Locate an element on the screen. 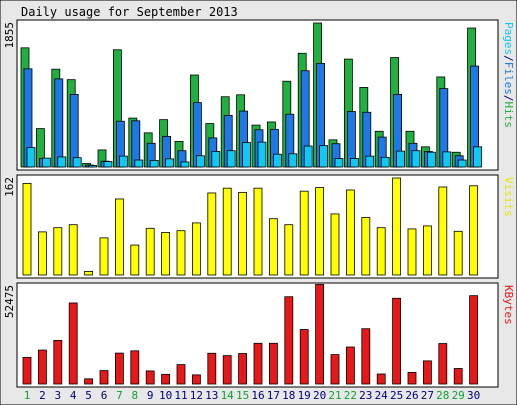 Image resolution: width=517 pixels, height=405 pixels. x-tick-label-day-10: 10 is located at coordinates (165, 395).